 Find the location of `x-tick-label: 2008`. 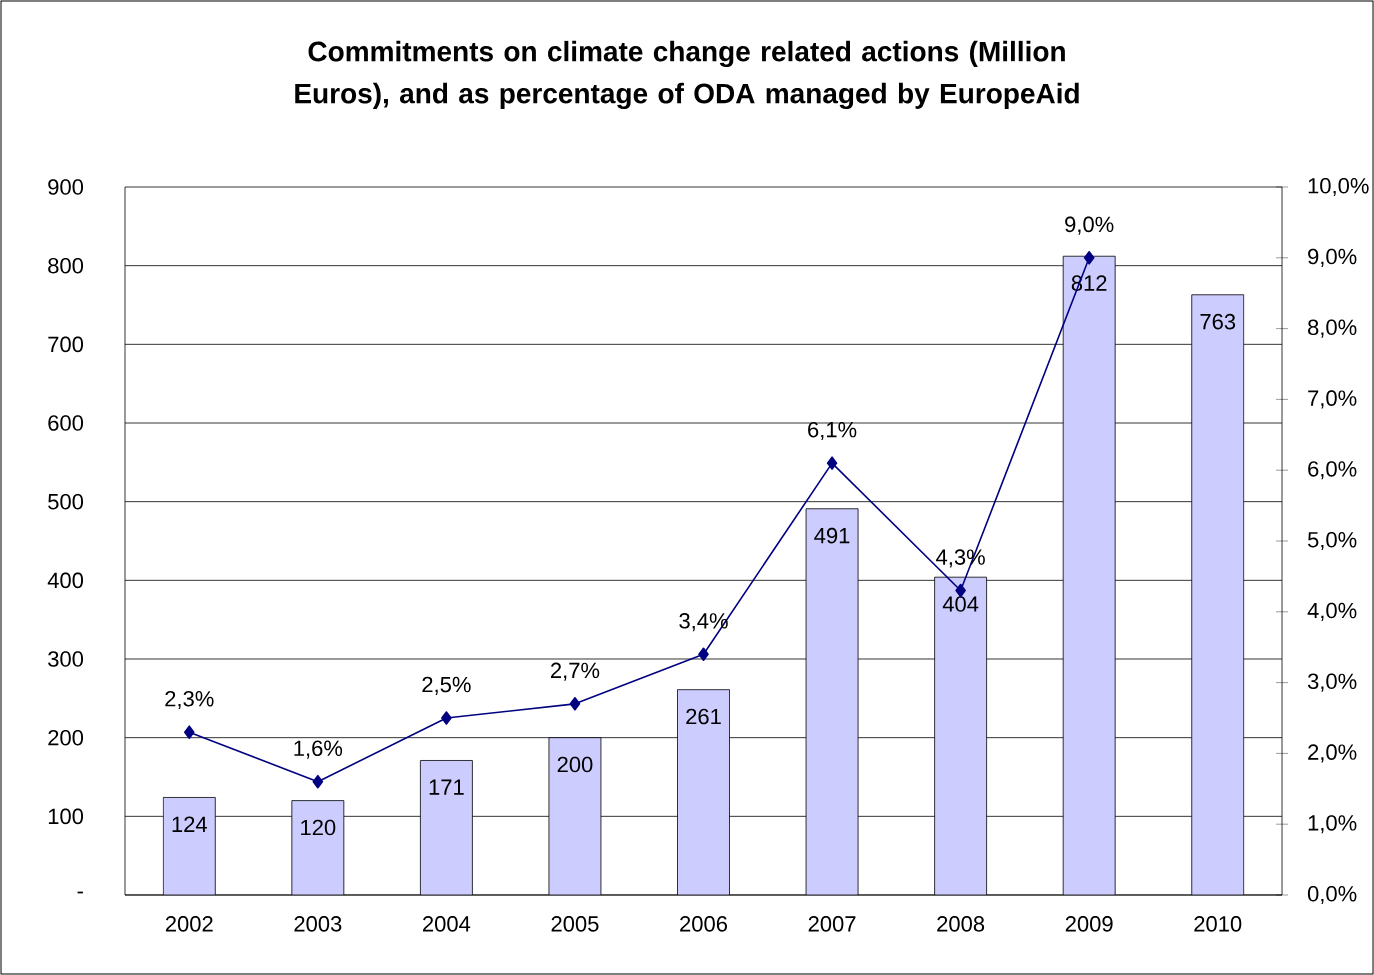

x-tick-label: 2008 is located at coordinates (961, 924).